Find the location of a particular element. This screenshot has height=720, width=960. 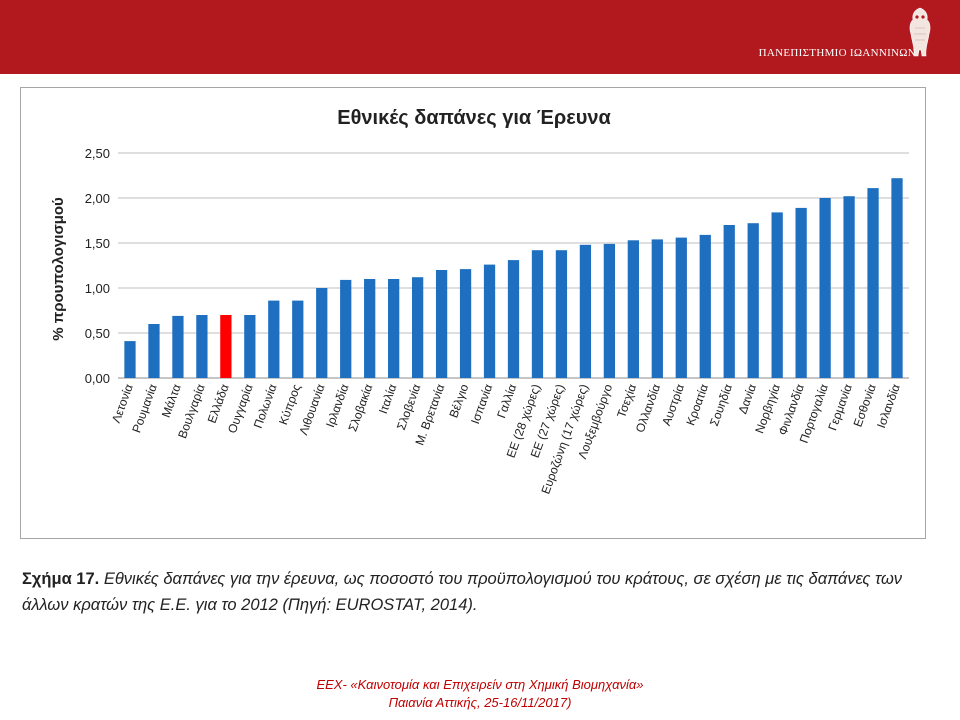

x-tick-label: Κροατία is located at coordinates (697, 404).